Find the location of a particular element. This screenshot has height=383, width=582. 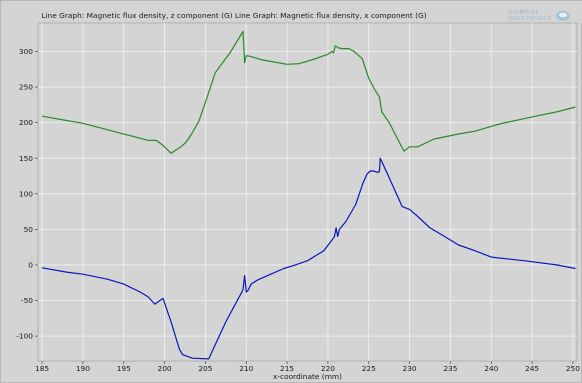

y-tick-label: 0 is located at coordinates (30, 265).